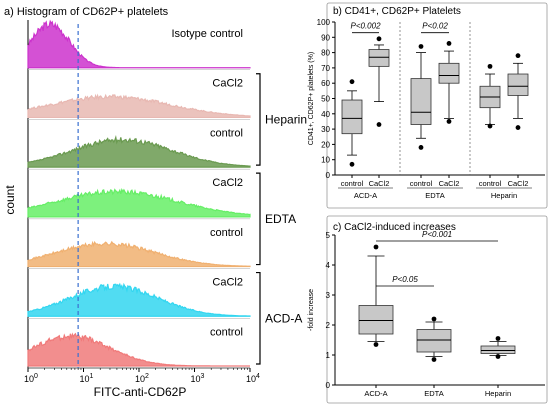 This screenshot has height=406, width=550. What do you see at coordinates (325, 160) in the screenshot?
I see `y-tick-label: 10` at bounding box center [325, 160].